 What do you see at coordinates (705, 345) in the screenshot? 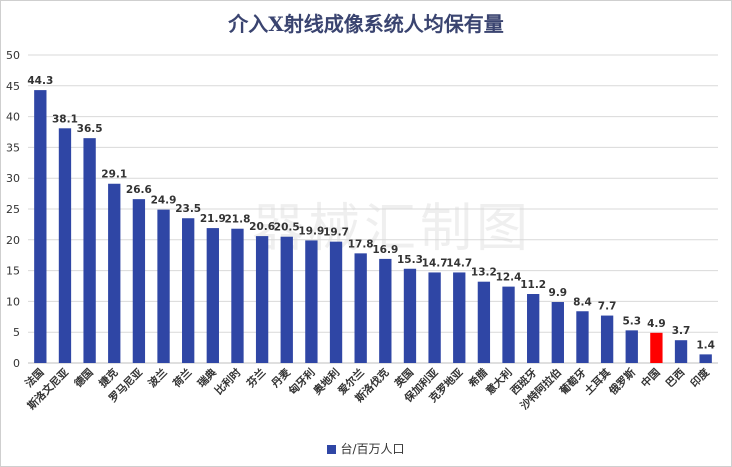
I see `data-label: 1.4` at bounding box center [705, 345].